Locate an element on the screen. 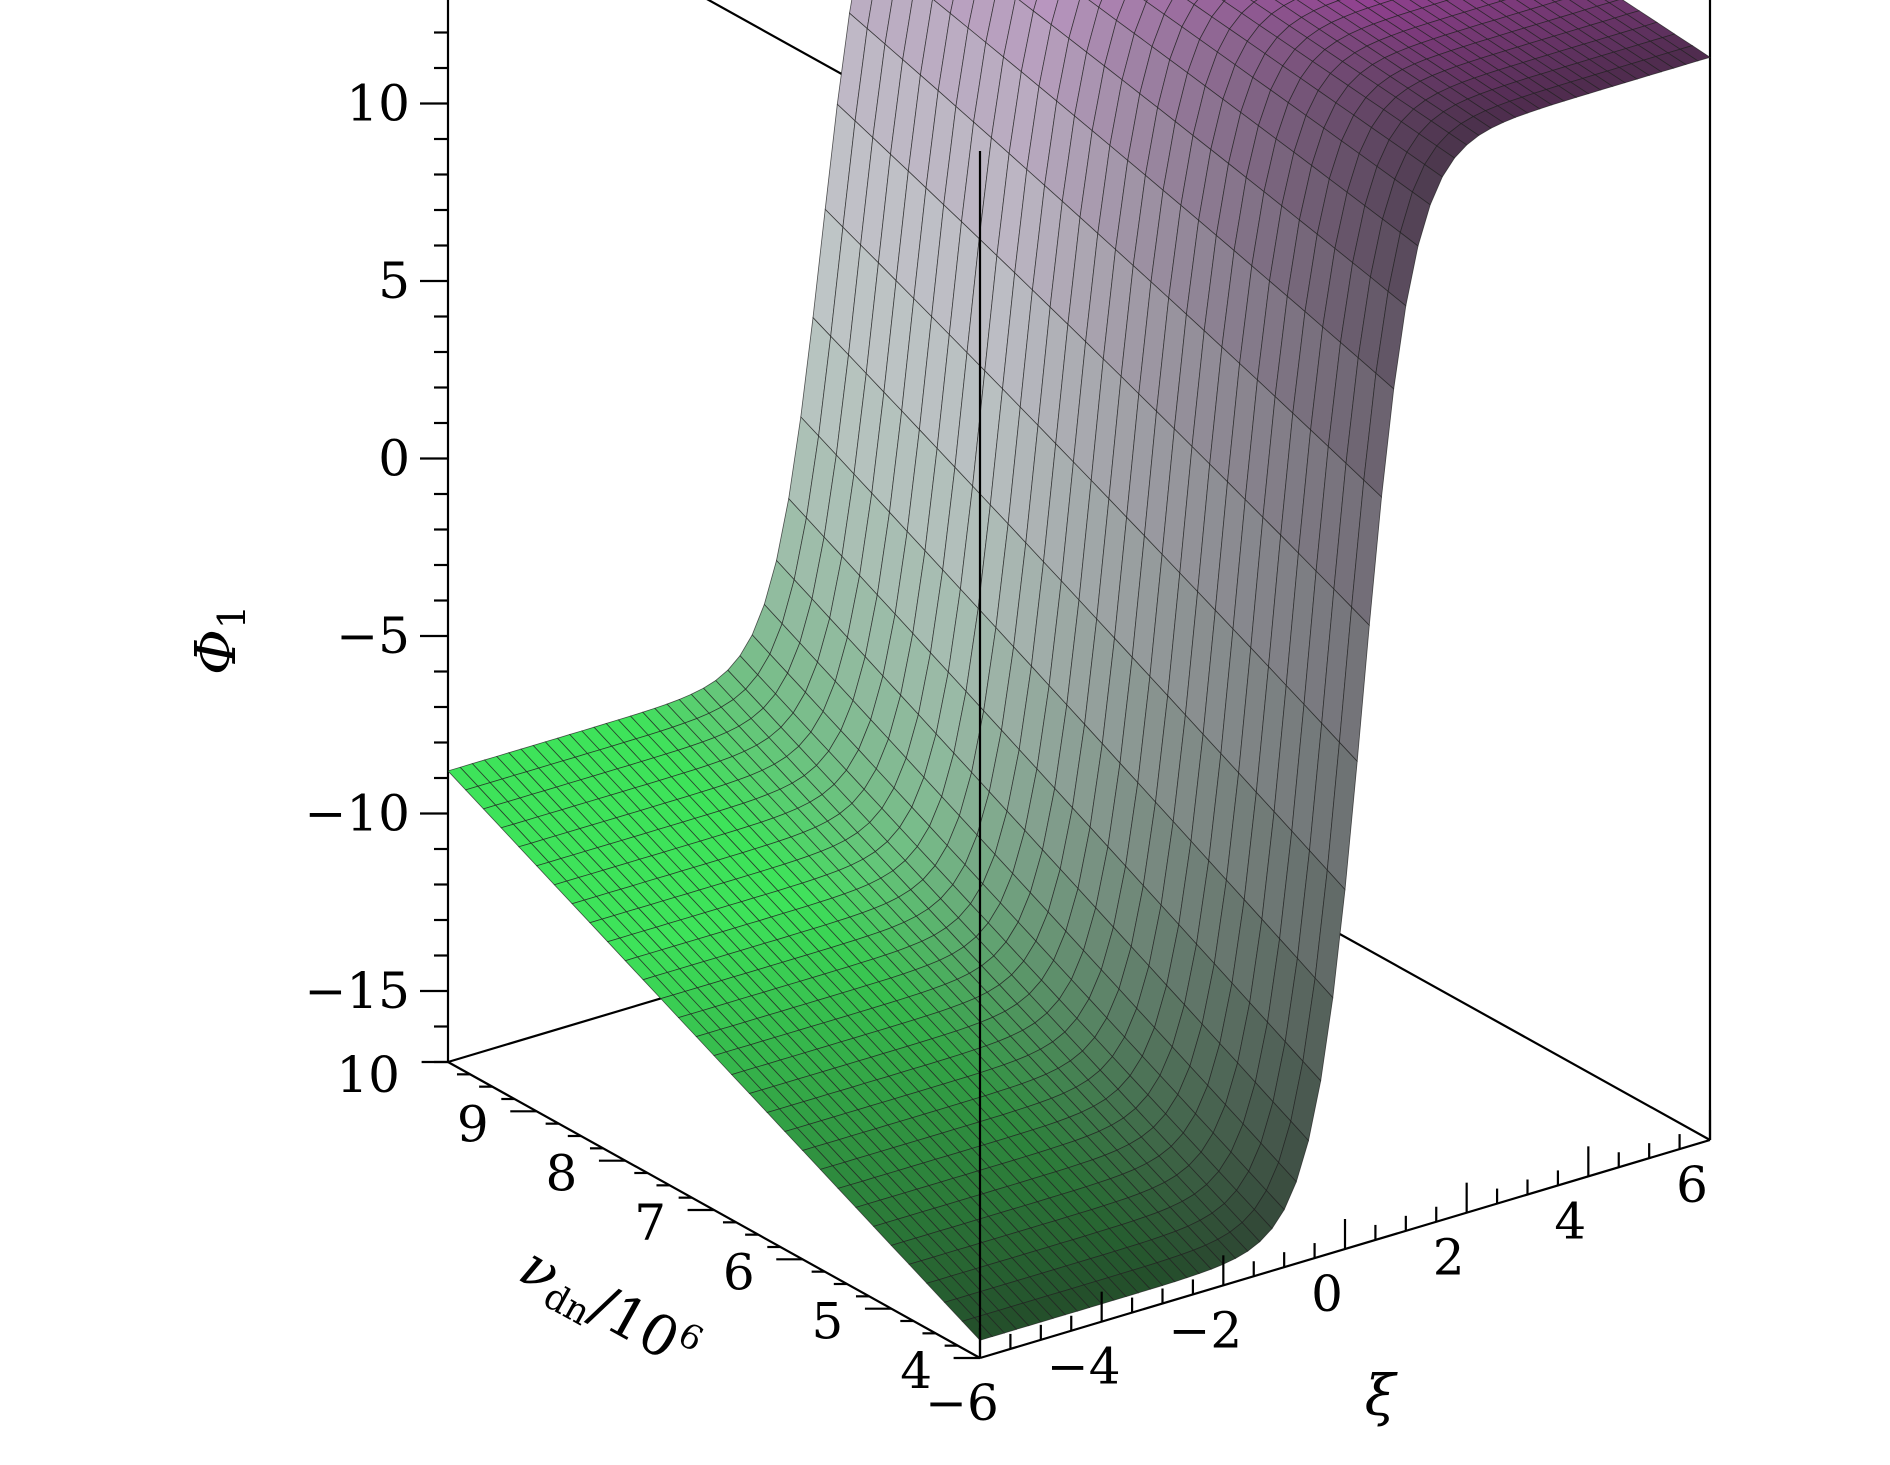 This screenshot has height=1465, width=1890. nu-tick-label: 10 is located at coordinates (368, 1075).